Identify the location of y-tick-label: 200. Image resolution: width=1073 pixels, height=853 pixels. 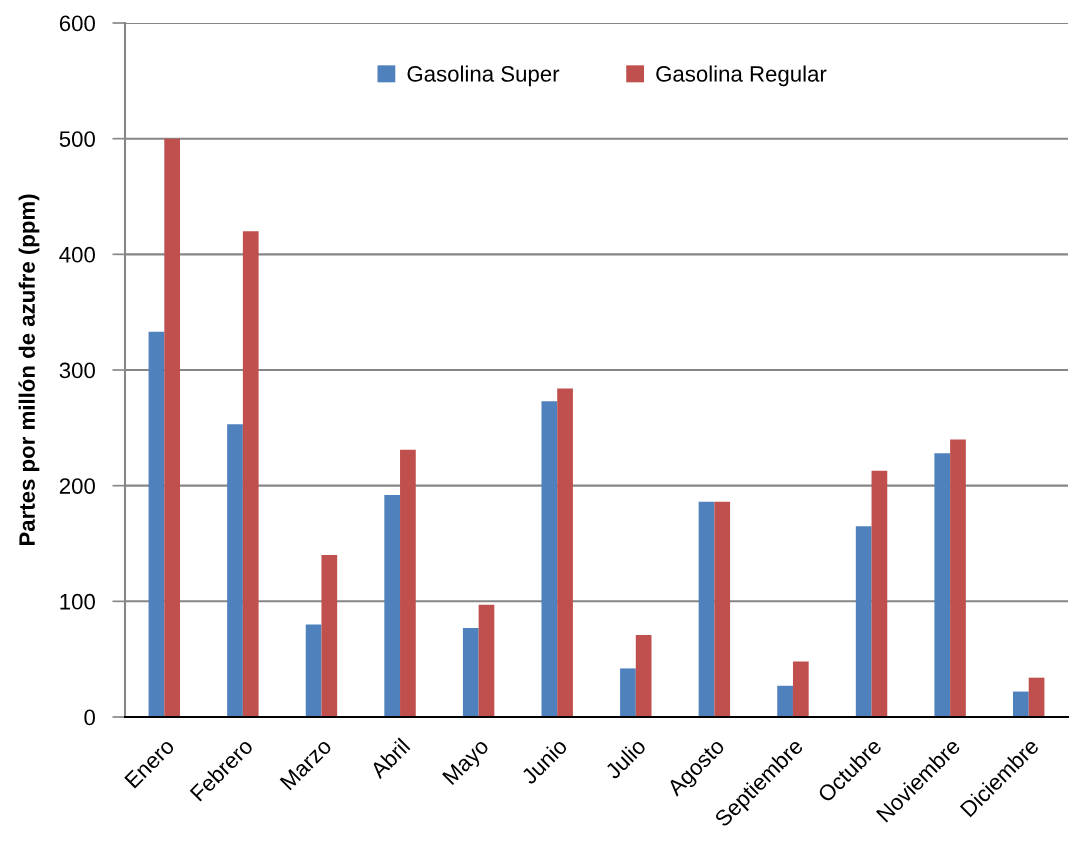
(77, 486).